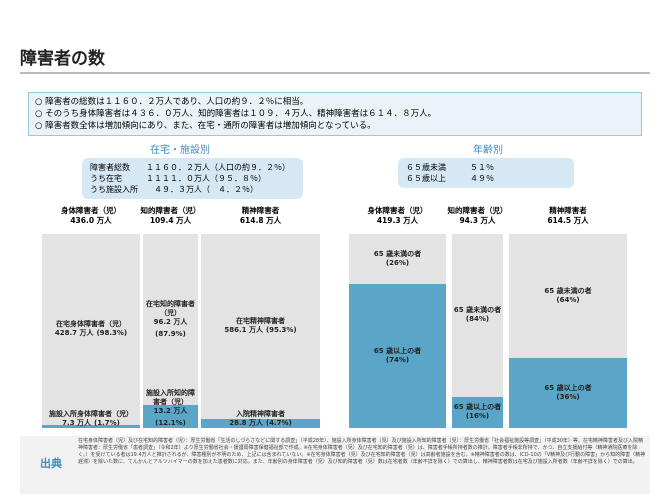  What do you see at coordinates (568, 220) in the screenshot?
I see `column-total: 614.5 万人` at bounding box center [568, 220].